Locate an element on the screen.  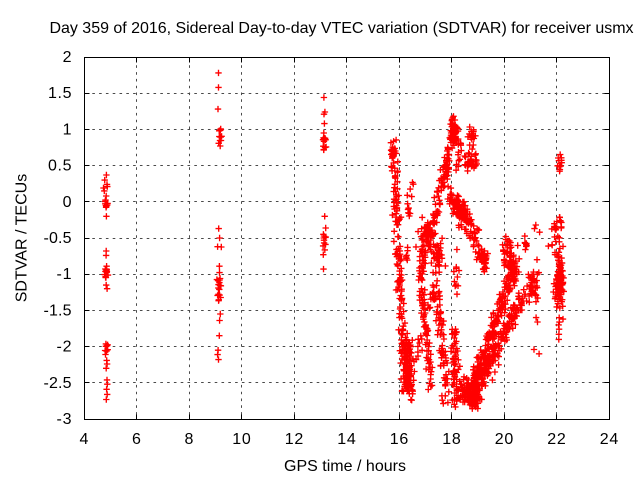
svg-text: 14 is located at coordinates (346, 439).